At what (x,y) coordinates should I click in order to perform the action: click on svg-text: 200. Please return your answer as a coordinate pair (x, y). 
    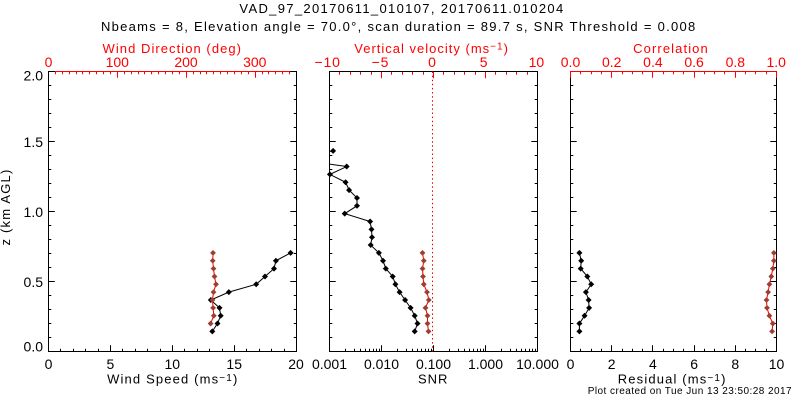
    Looking at the image, I should click on (186, 62).